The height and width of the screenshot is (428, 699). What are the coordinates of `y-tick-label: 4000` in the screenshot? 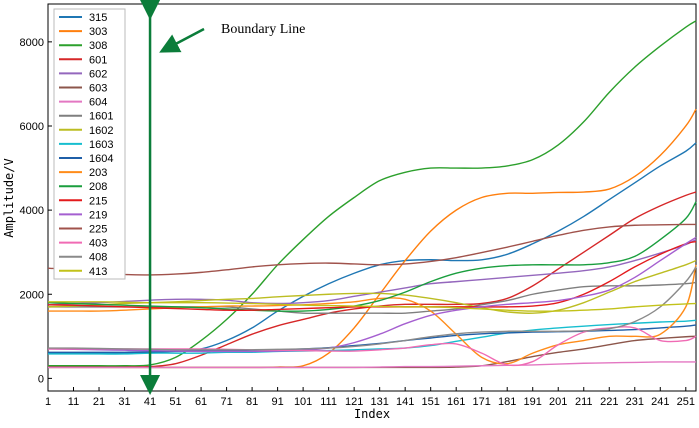 It's located at (32, 211).